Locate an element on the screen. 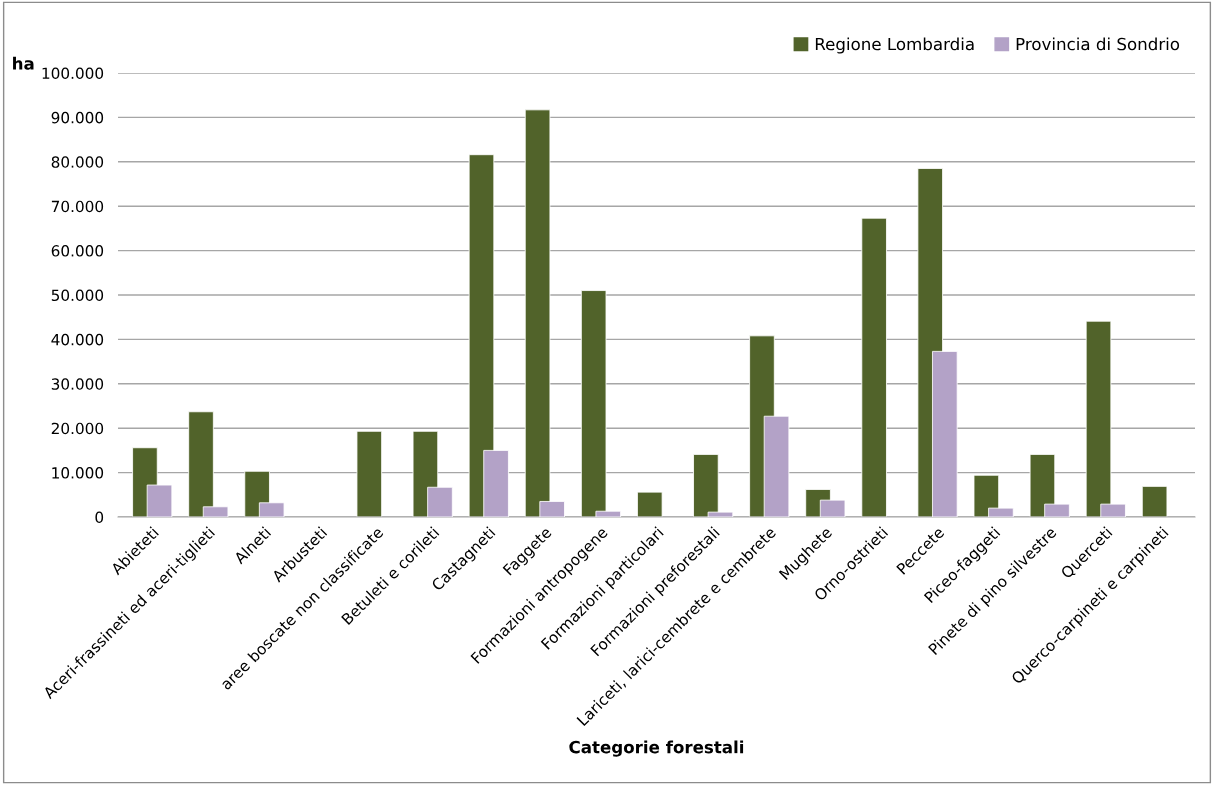  y-tick-label: 40.000 is located at coordinates (77, 339).